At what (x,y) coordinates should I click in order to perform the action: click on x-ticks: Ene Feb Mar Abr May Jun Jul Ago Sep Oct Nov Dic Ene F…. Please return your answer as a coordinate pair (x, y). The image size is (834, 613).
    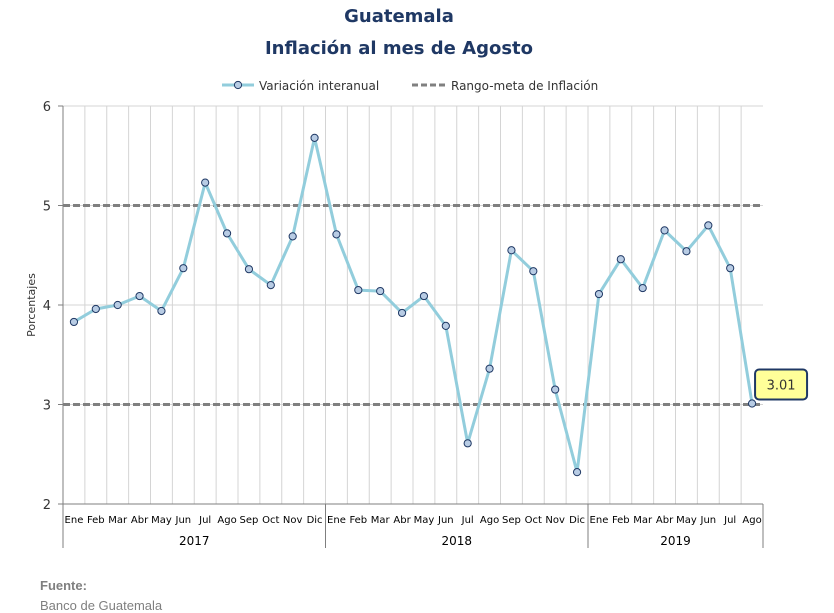
    Looking at the image, I should click on (414, 526).